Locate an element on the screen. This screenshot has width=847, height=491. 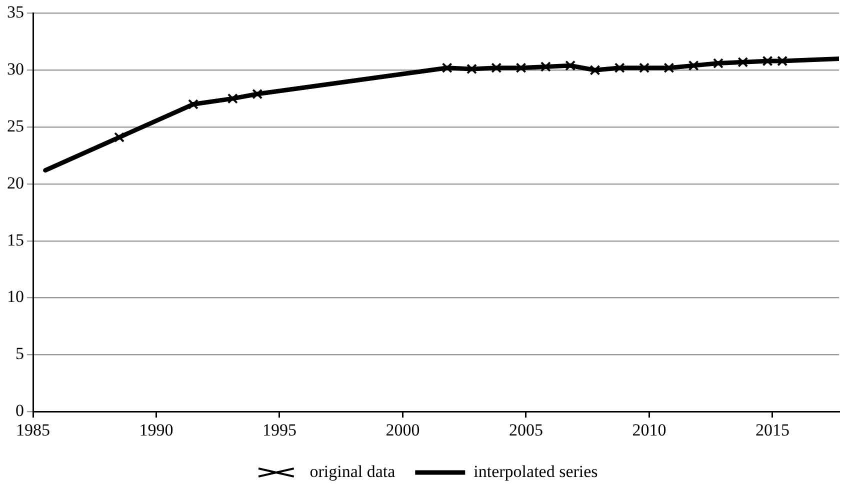
y-tick-label: 35 is located at coordinates (15, 12).